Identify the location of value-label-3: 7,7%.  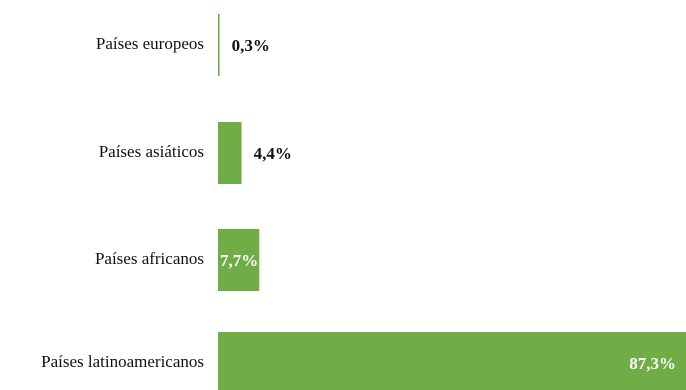
(239, 260).